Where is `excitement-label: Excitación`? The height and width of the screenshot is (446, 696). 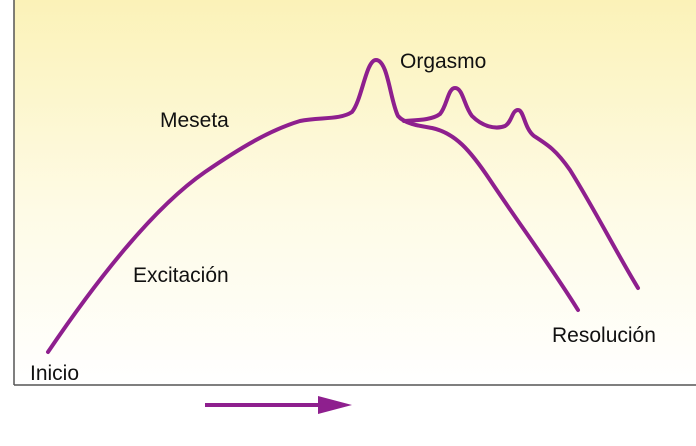 excitement-label: Excitación is located at coordinates (181, 275).